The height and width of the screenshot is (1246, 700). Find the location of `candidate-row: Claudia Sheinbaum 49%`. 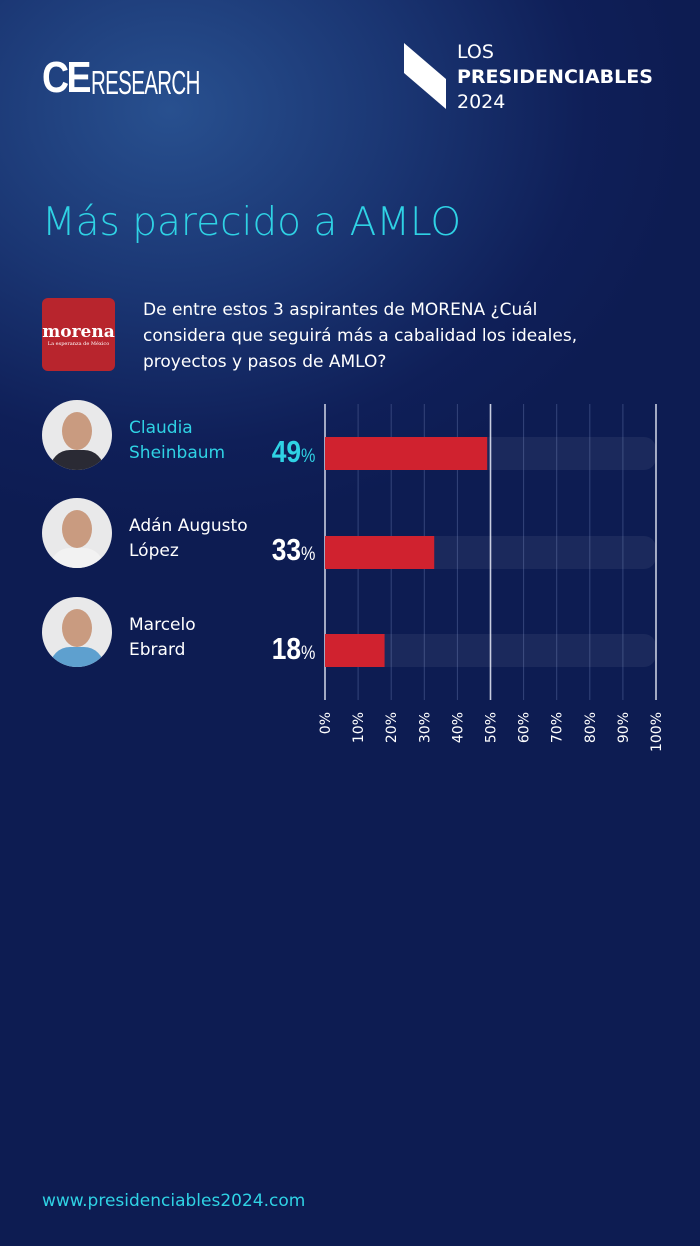

candidate-row: Claudia Sheinbaum 49% is located at coordinates (178, 436).